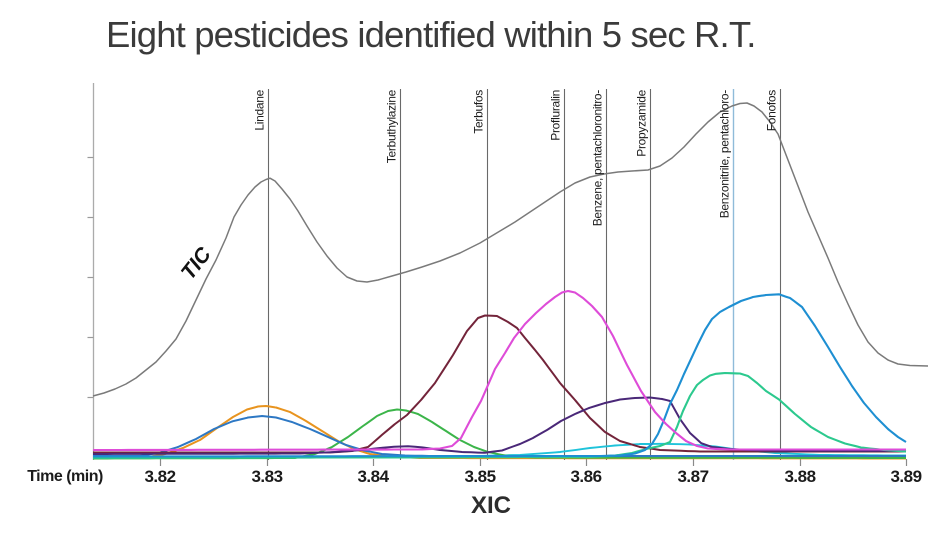 This screenshot has height=536, width=943. Describe the element at coordinates (772, 111) in the screenshot. I see `svg-text: Fonofos` at that location.